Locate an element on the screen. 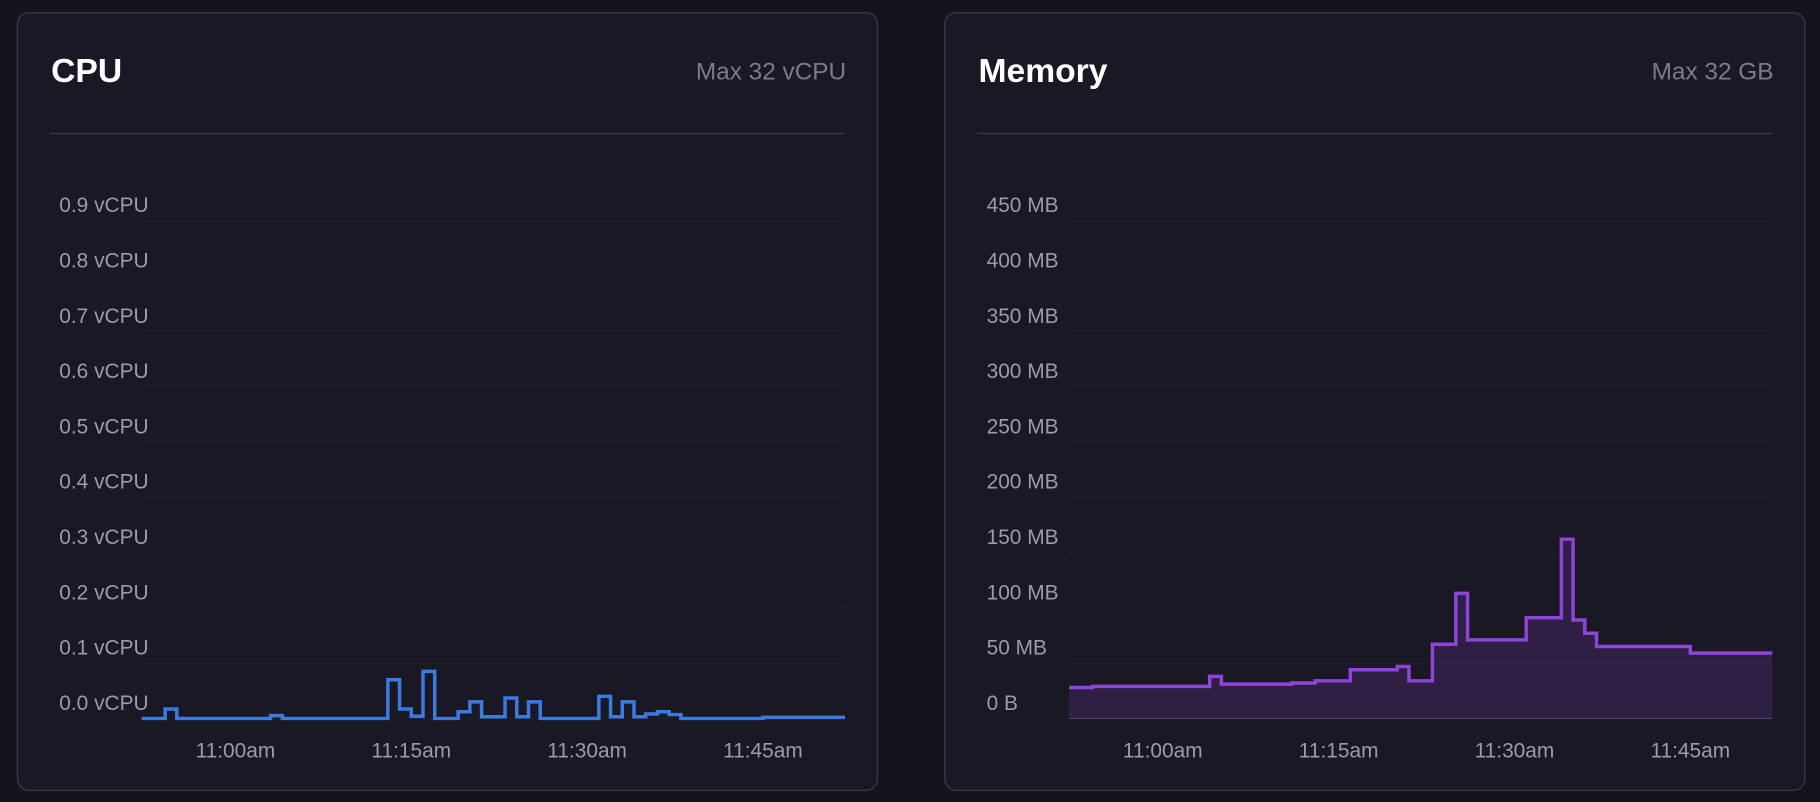 The height and width of the screenshot is (802, 1820). area is located at coordinates (1421, 629).